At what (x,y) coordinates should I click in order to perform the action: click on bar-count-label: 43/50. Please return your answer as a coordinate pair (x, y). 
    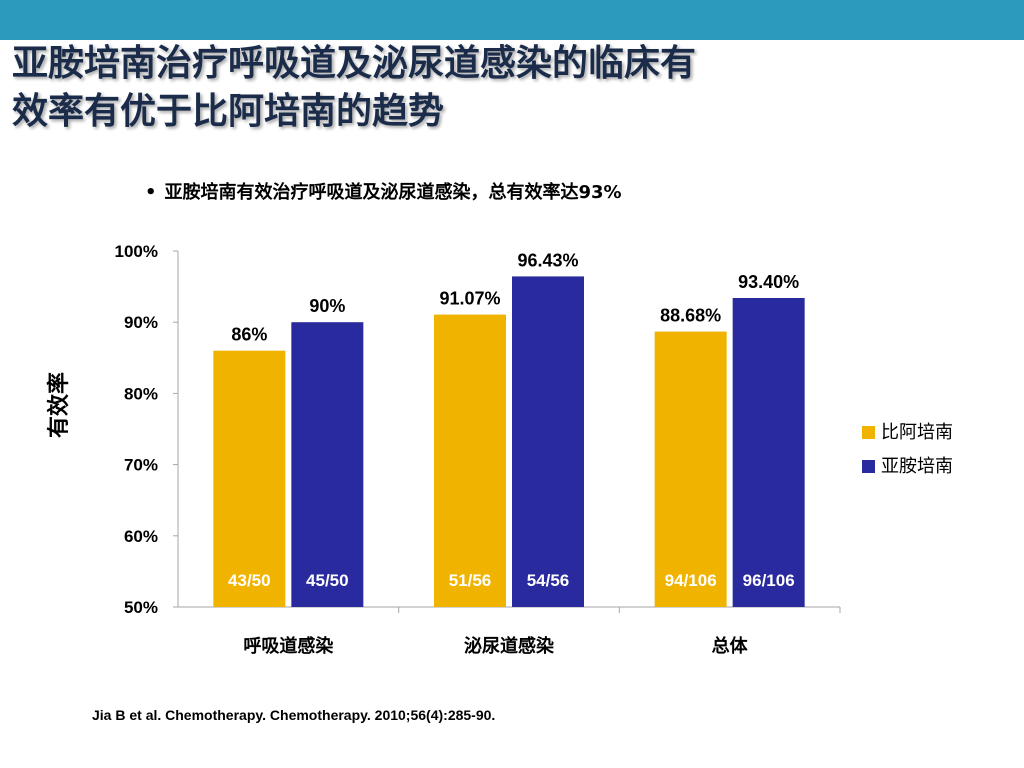
    Looking at the image, I should click on (249, 580).